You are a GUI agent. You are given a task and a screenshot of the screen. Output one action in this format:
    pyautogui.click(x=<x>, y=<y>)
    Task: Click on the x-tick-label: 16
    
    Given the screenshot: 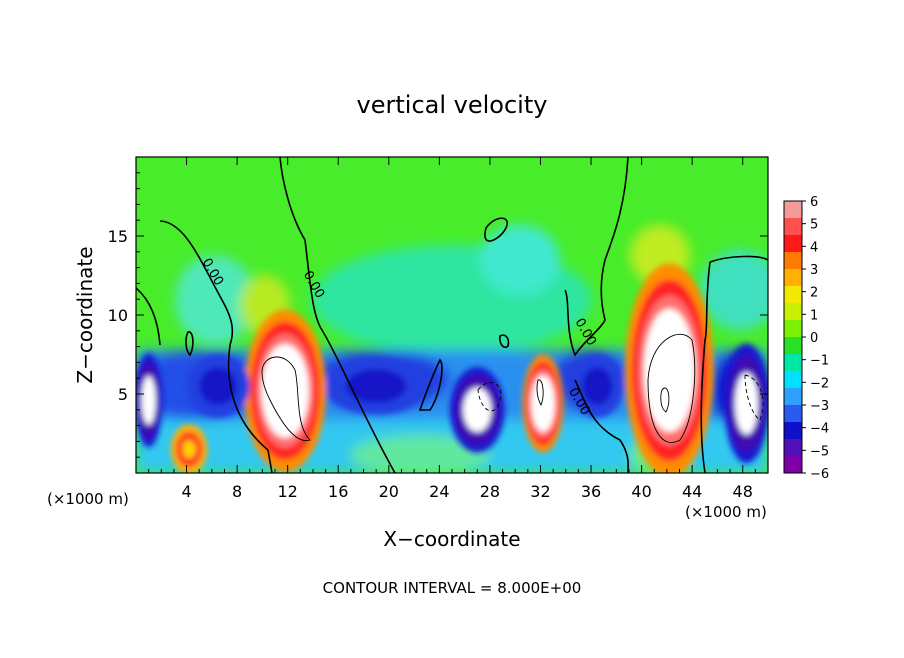 What is the action you would take?
    pyautogui.click(x=338, y=491)
    